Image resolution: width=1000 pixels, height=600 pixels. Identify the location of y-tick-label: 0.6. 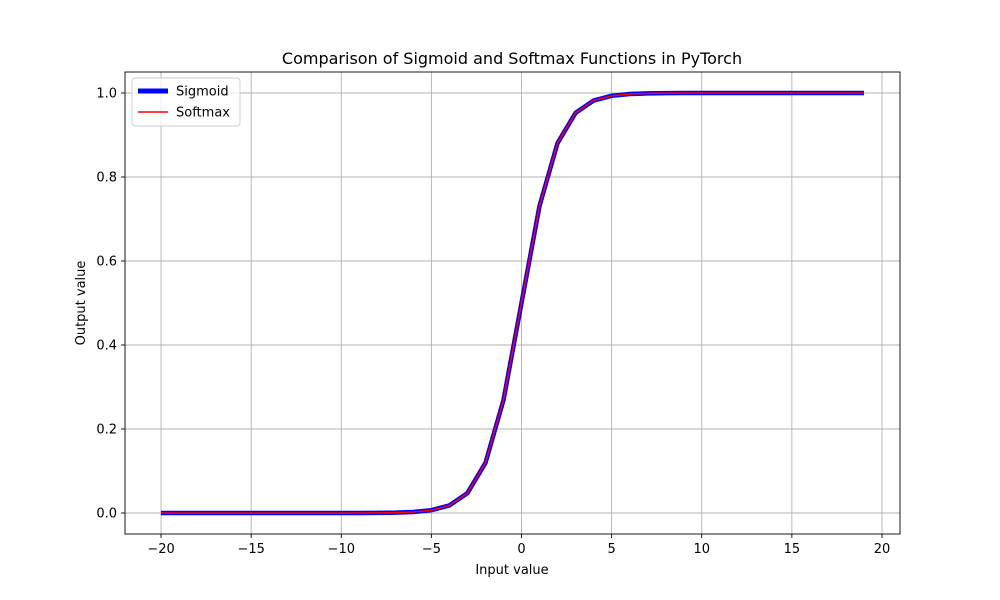
(106, 262).